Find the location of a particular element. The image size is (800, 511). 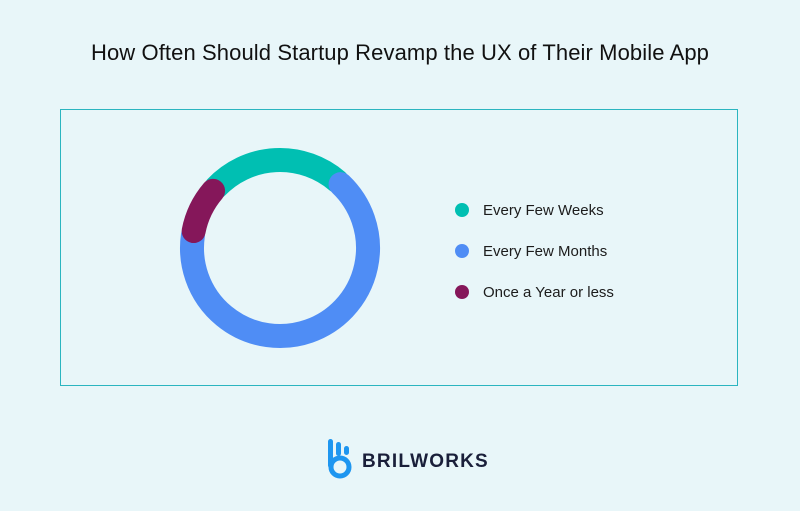

donut-segment-every-few-months is located at coordinates (280, 260).